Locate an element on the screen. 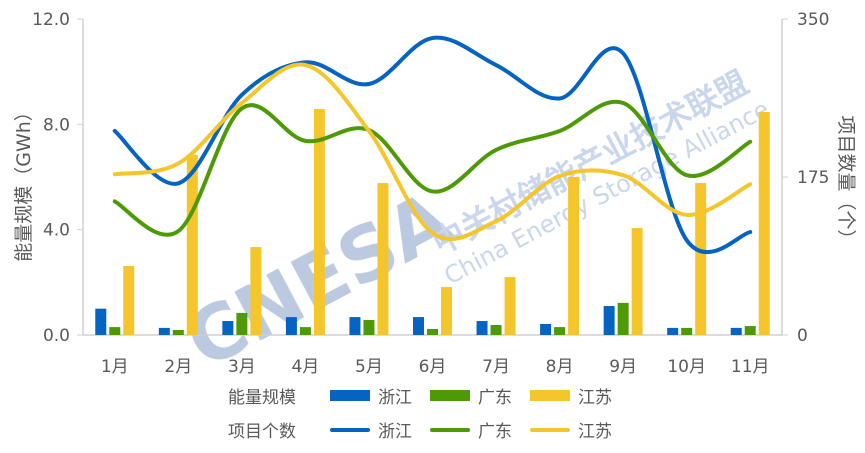 The width and height of the screenshot is (865, 453). bar-浙江-3月 is located at coordinates (228, 328).